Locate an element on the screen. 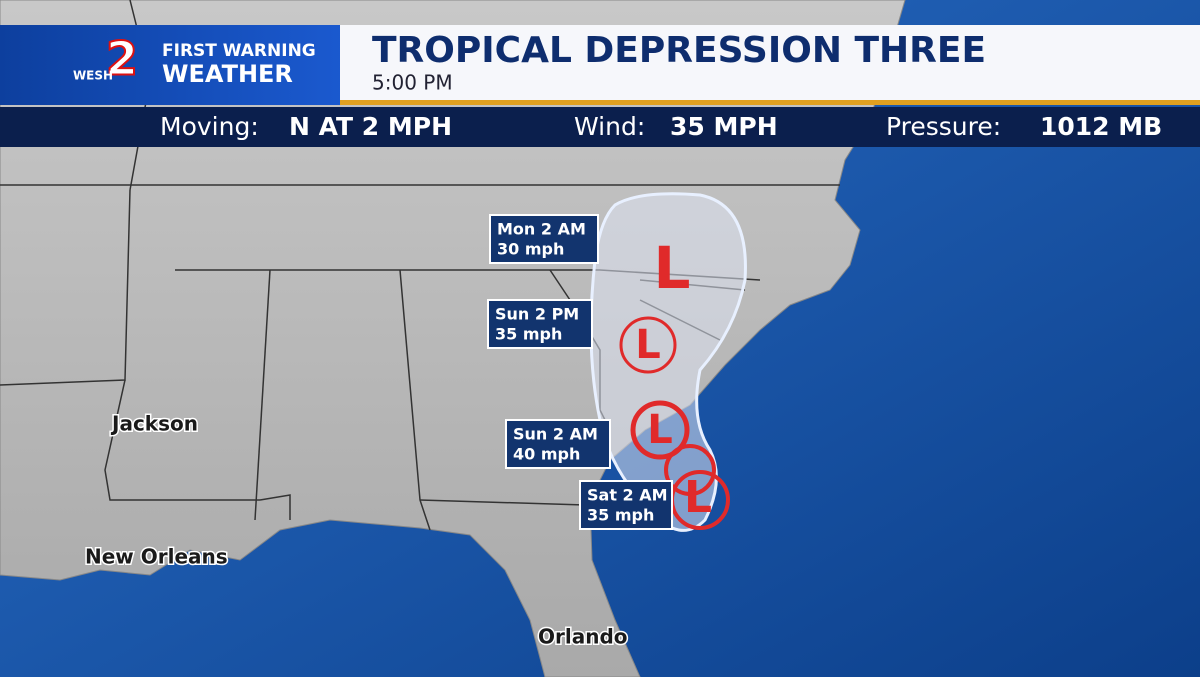  stat-label: Moving: is located at coordinates (209, 126).